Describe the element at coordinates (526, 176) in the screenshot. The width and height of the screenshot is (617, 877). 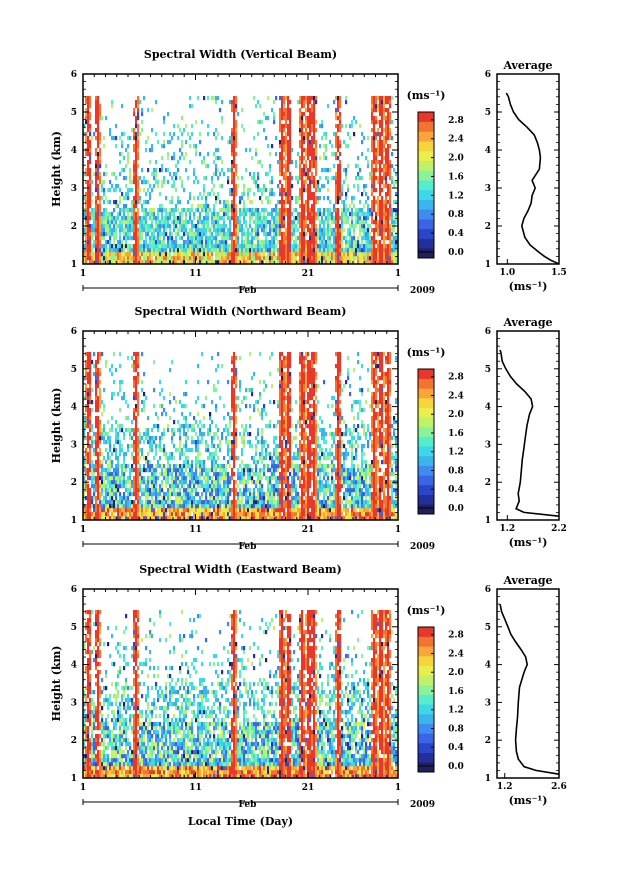
I see `average-profile: Average 1 2 3 4 5 6 1.0 1.5(ms⁻¹)` at that location.